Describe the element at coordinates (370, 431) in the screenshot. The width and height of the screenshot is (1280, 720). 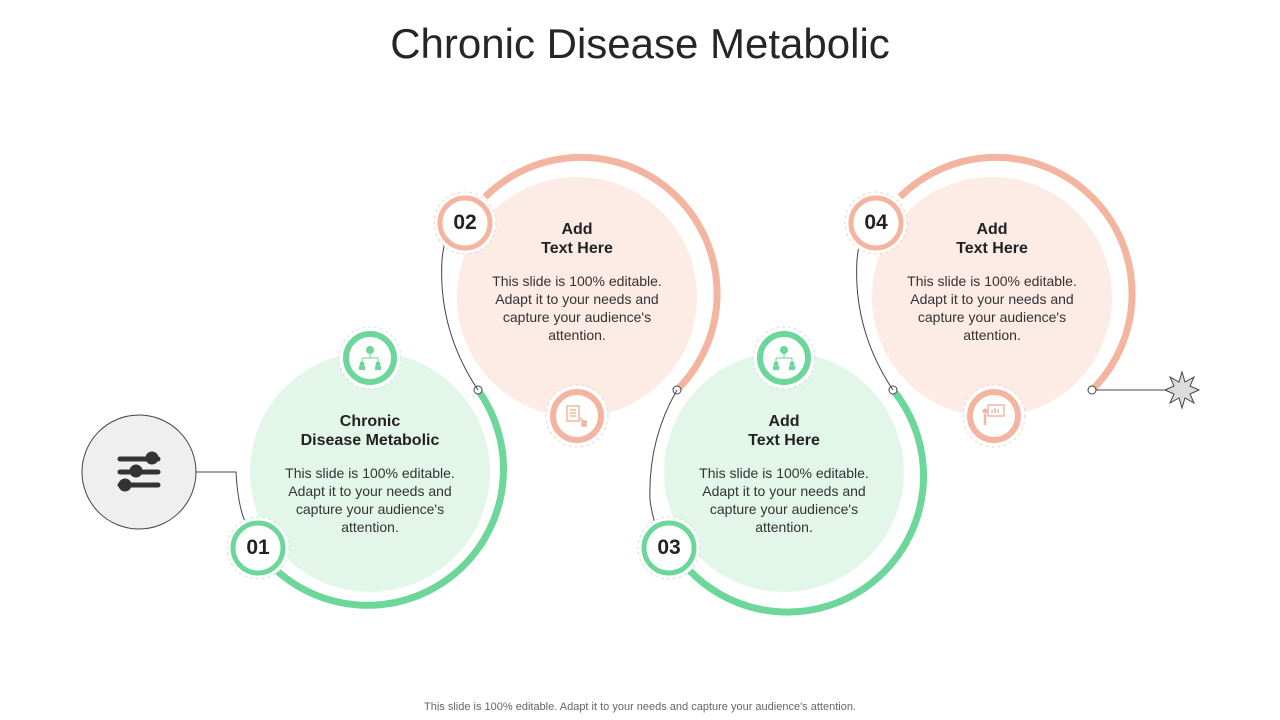
I see `step-01-heading: Chronic Disease Metabolic` at that location.